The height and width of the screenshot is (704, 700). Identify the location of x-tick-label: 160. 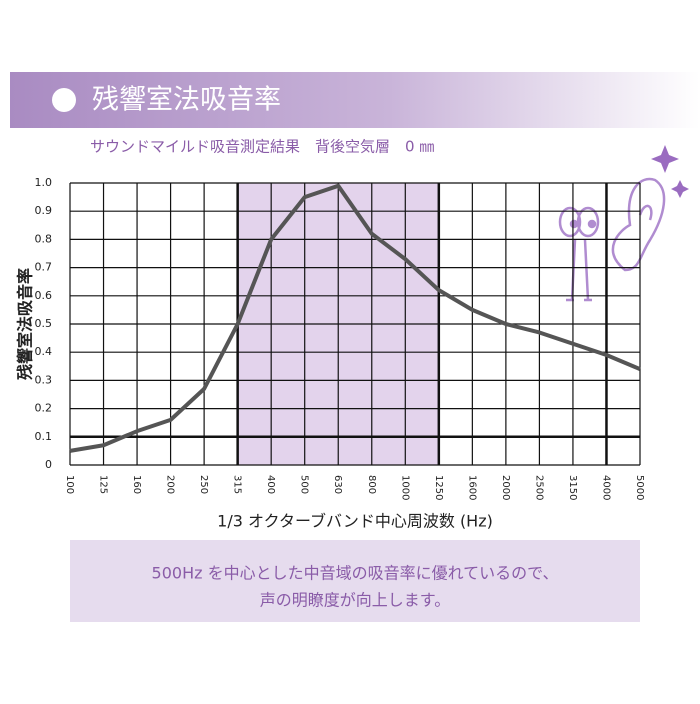
(136, 484).